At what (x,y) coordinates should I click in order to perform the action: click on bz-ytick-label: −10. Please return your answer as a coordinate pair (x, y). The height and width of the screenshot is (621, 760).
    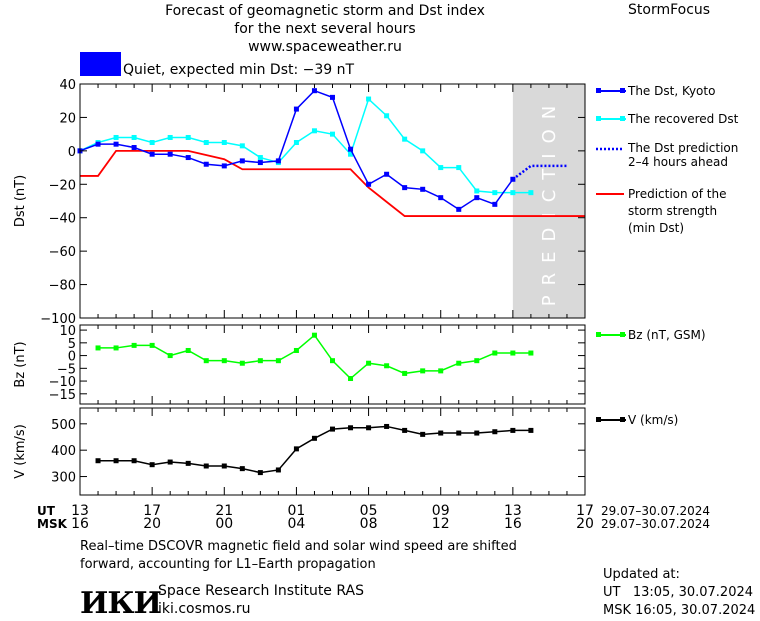
    Looking at the image, I should click on (62, 382).